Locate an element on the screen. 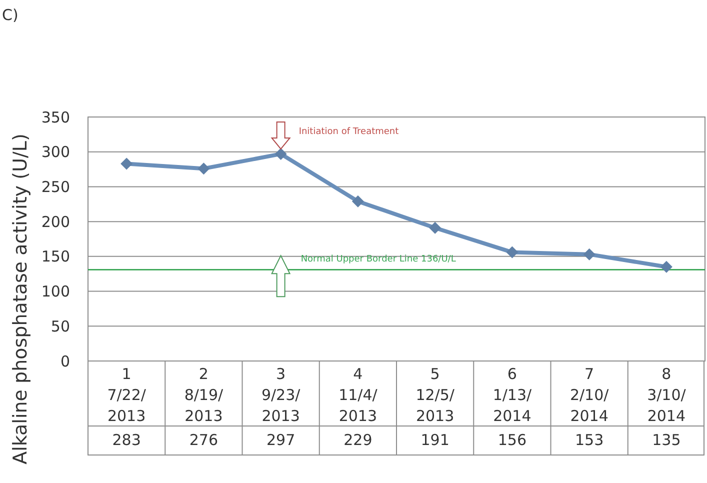 This screenshot has width=707, height=483. y-tick-label: 350 is located at coordinates (55, 117).